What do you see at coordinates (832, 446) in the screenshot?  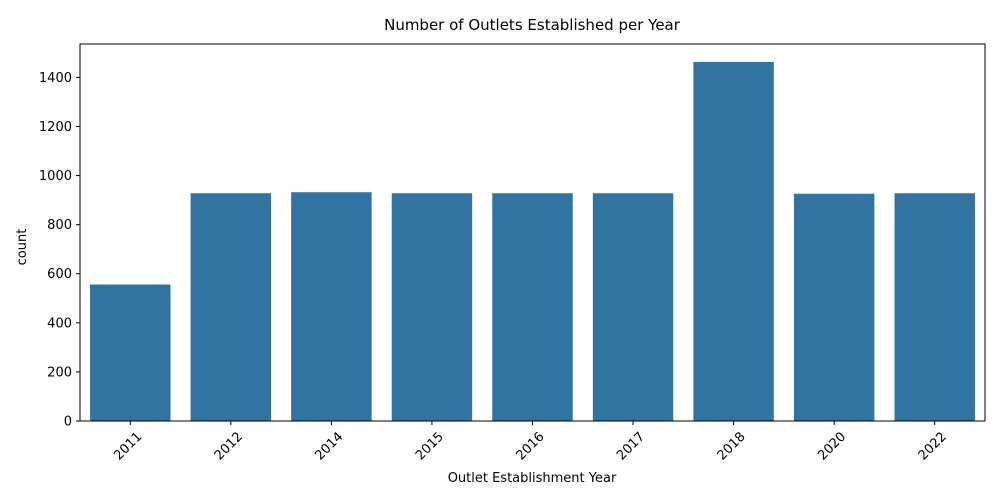 I see `x-tick-label: 2020` at bounding box center [832, 446].